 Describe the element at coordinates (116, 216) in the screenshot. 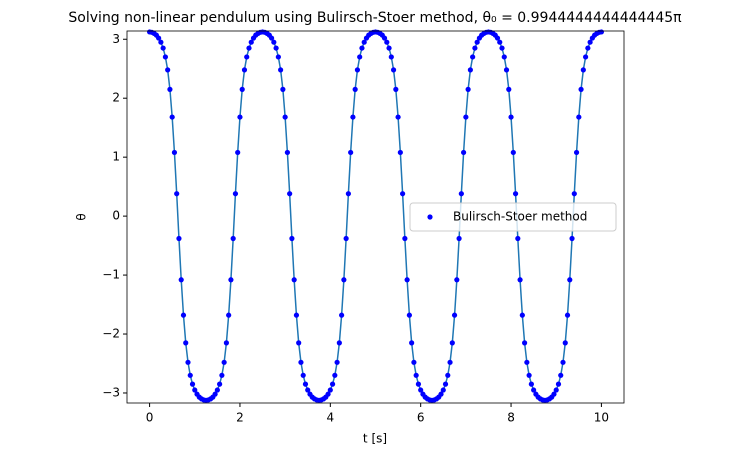

I see `y-tick-label: 0` at that location.